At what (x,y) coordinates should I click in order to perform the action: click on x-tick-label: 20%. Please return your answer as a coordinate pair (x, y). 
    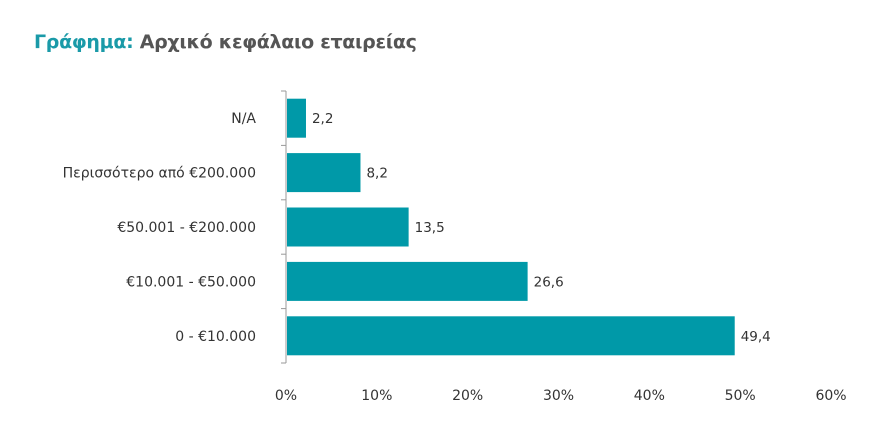
    Looking at the image, I should click on (467, 396).